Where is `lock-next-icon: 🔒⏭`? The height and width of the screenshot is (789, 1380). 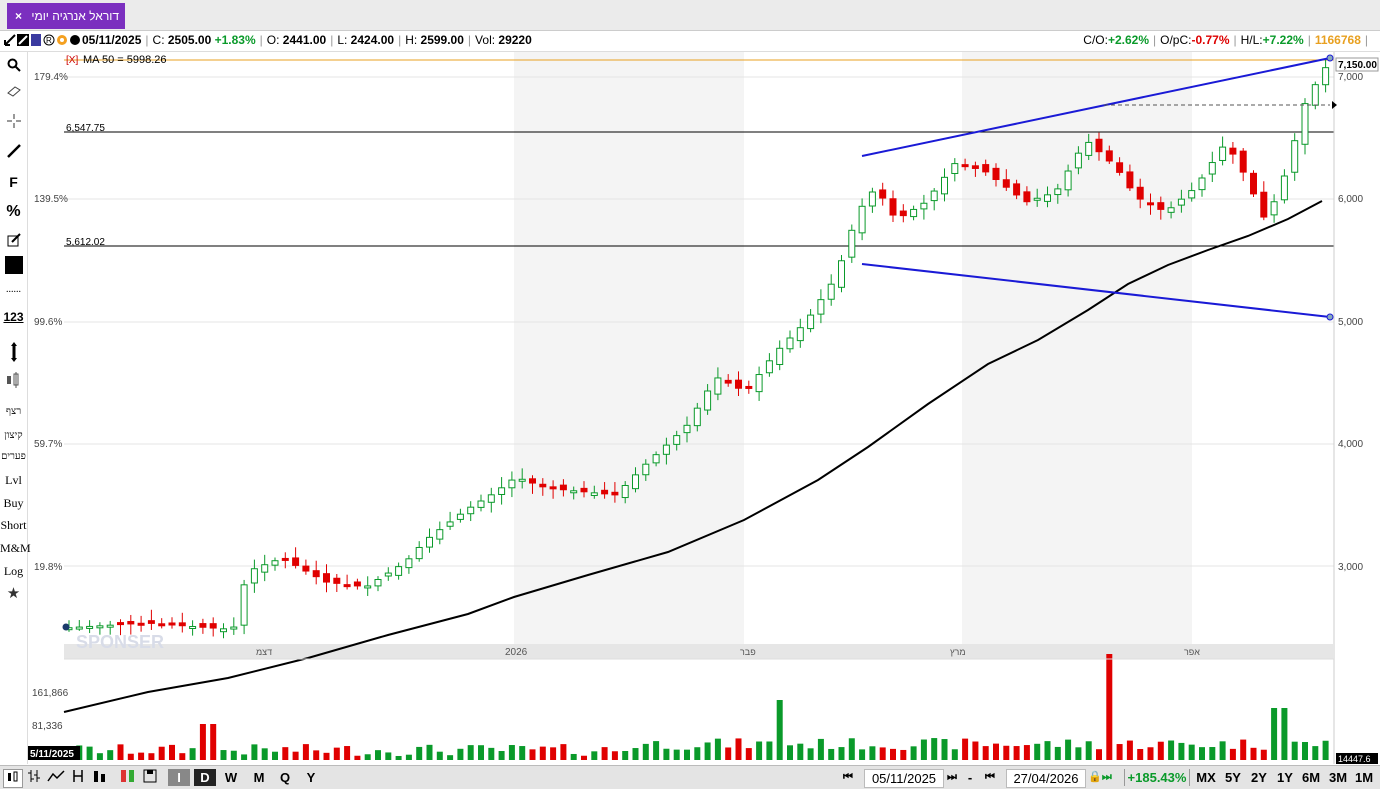 lock-next-icon: 🔒⏭ is located at coordinates (1100, 777).